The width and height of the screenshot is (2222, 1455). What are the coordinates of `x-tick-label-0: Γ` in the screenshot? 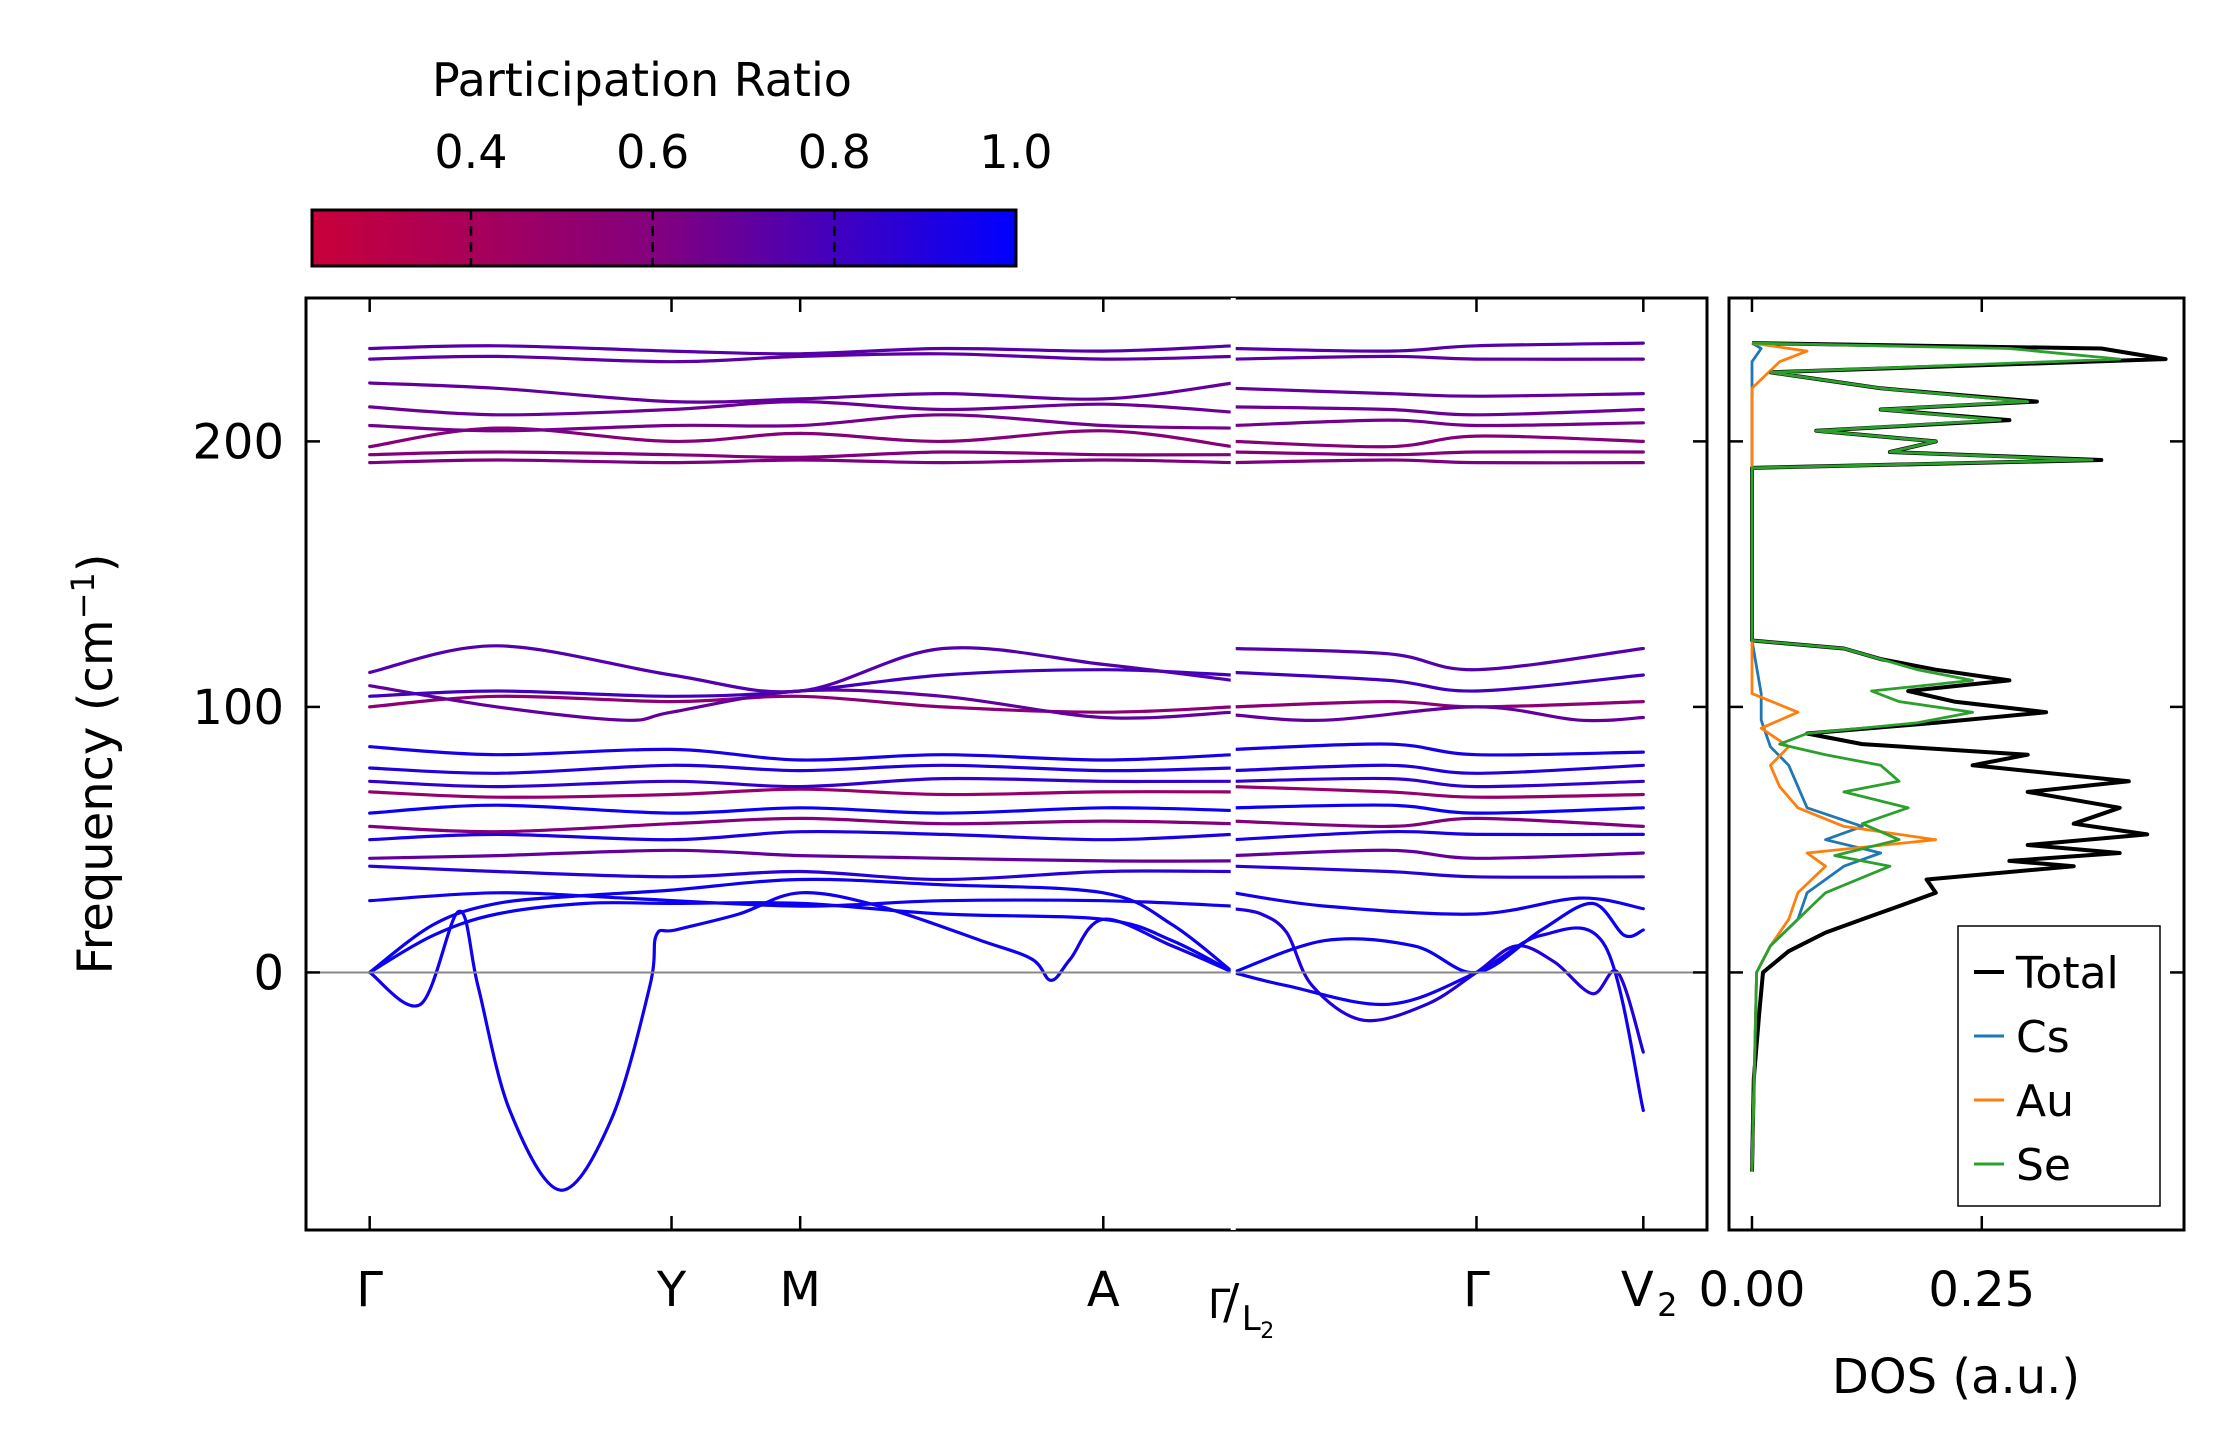 It's located at (369, 1290).